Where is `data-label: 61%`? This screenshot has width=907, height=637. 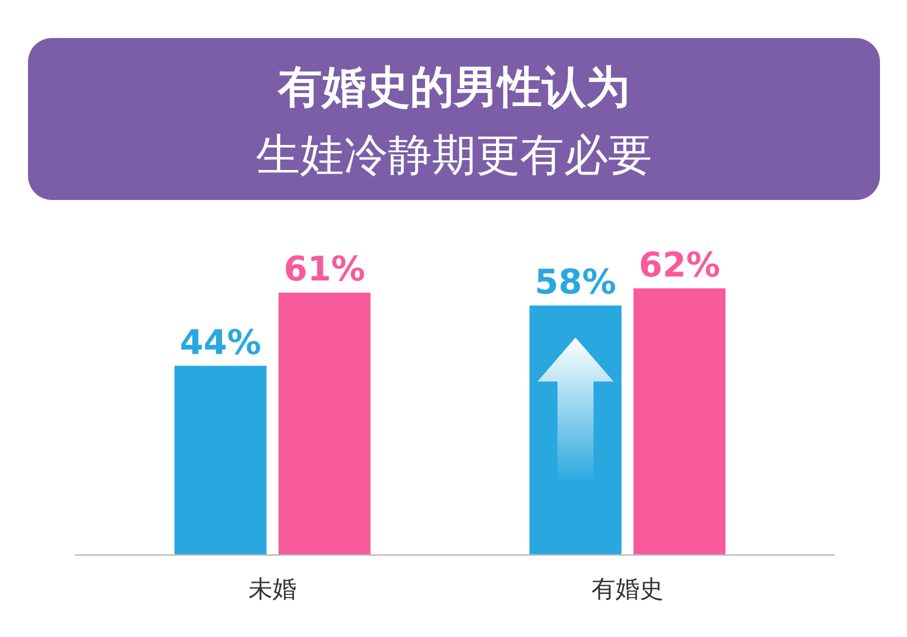
data-label: 61% is located at coordinates (325, 270).